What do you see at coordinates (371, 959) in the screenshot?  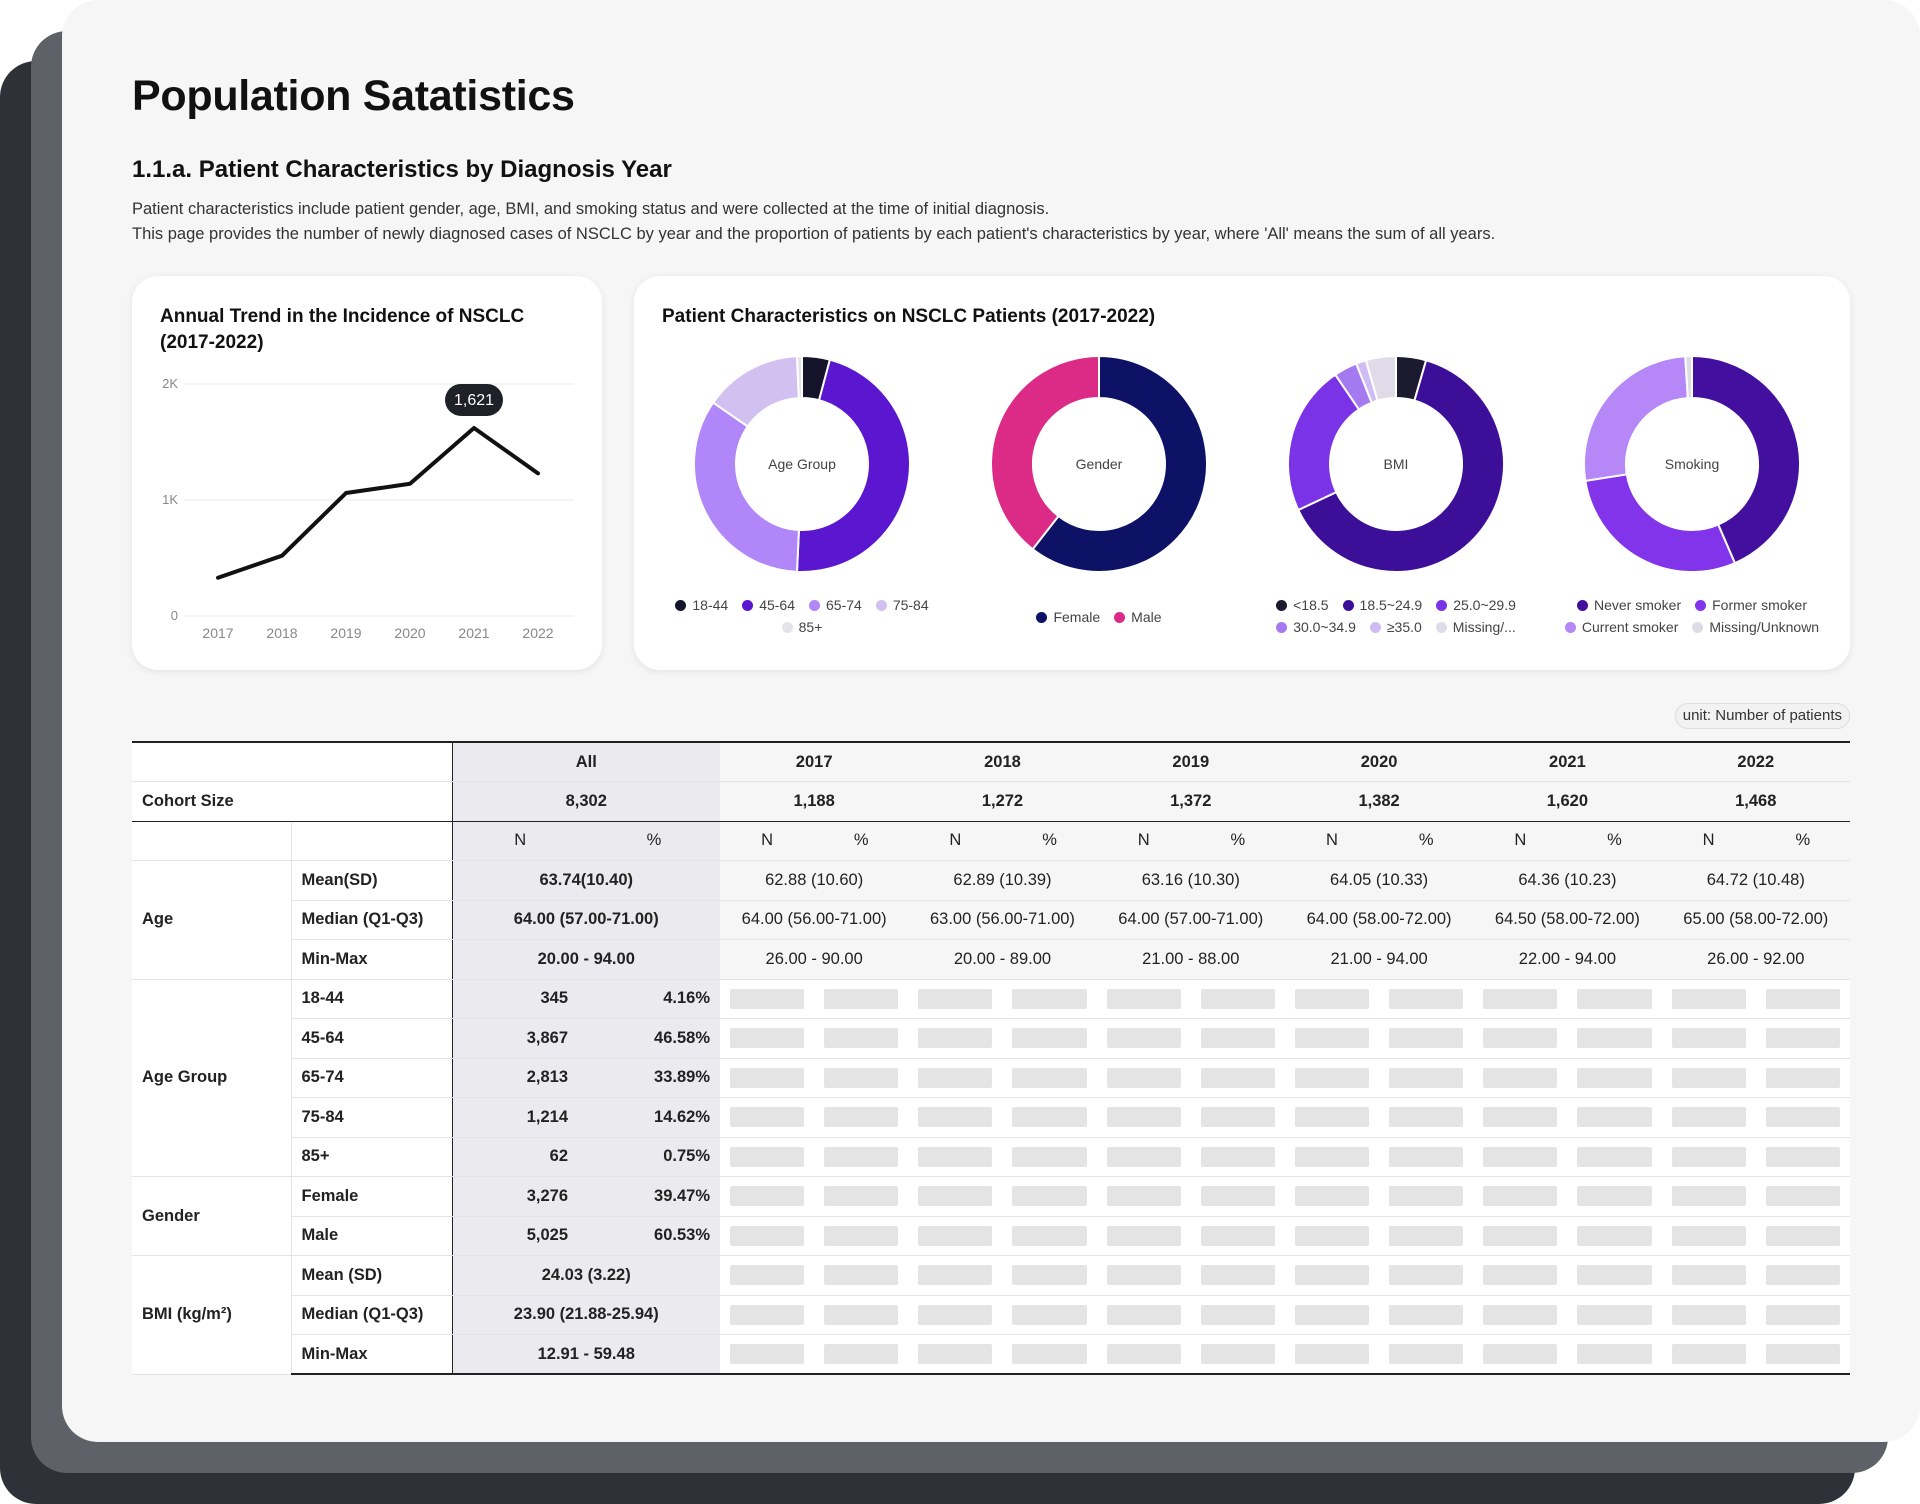 I see `age-row-label: Min-Max` at bounding box center [371, 959].